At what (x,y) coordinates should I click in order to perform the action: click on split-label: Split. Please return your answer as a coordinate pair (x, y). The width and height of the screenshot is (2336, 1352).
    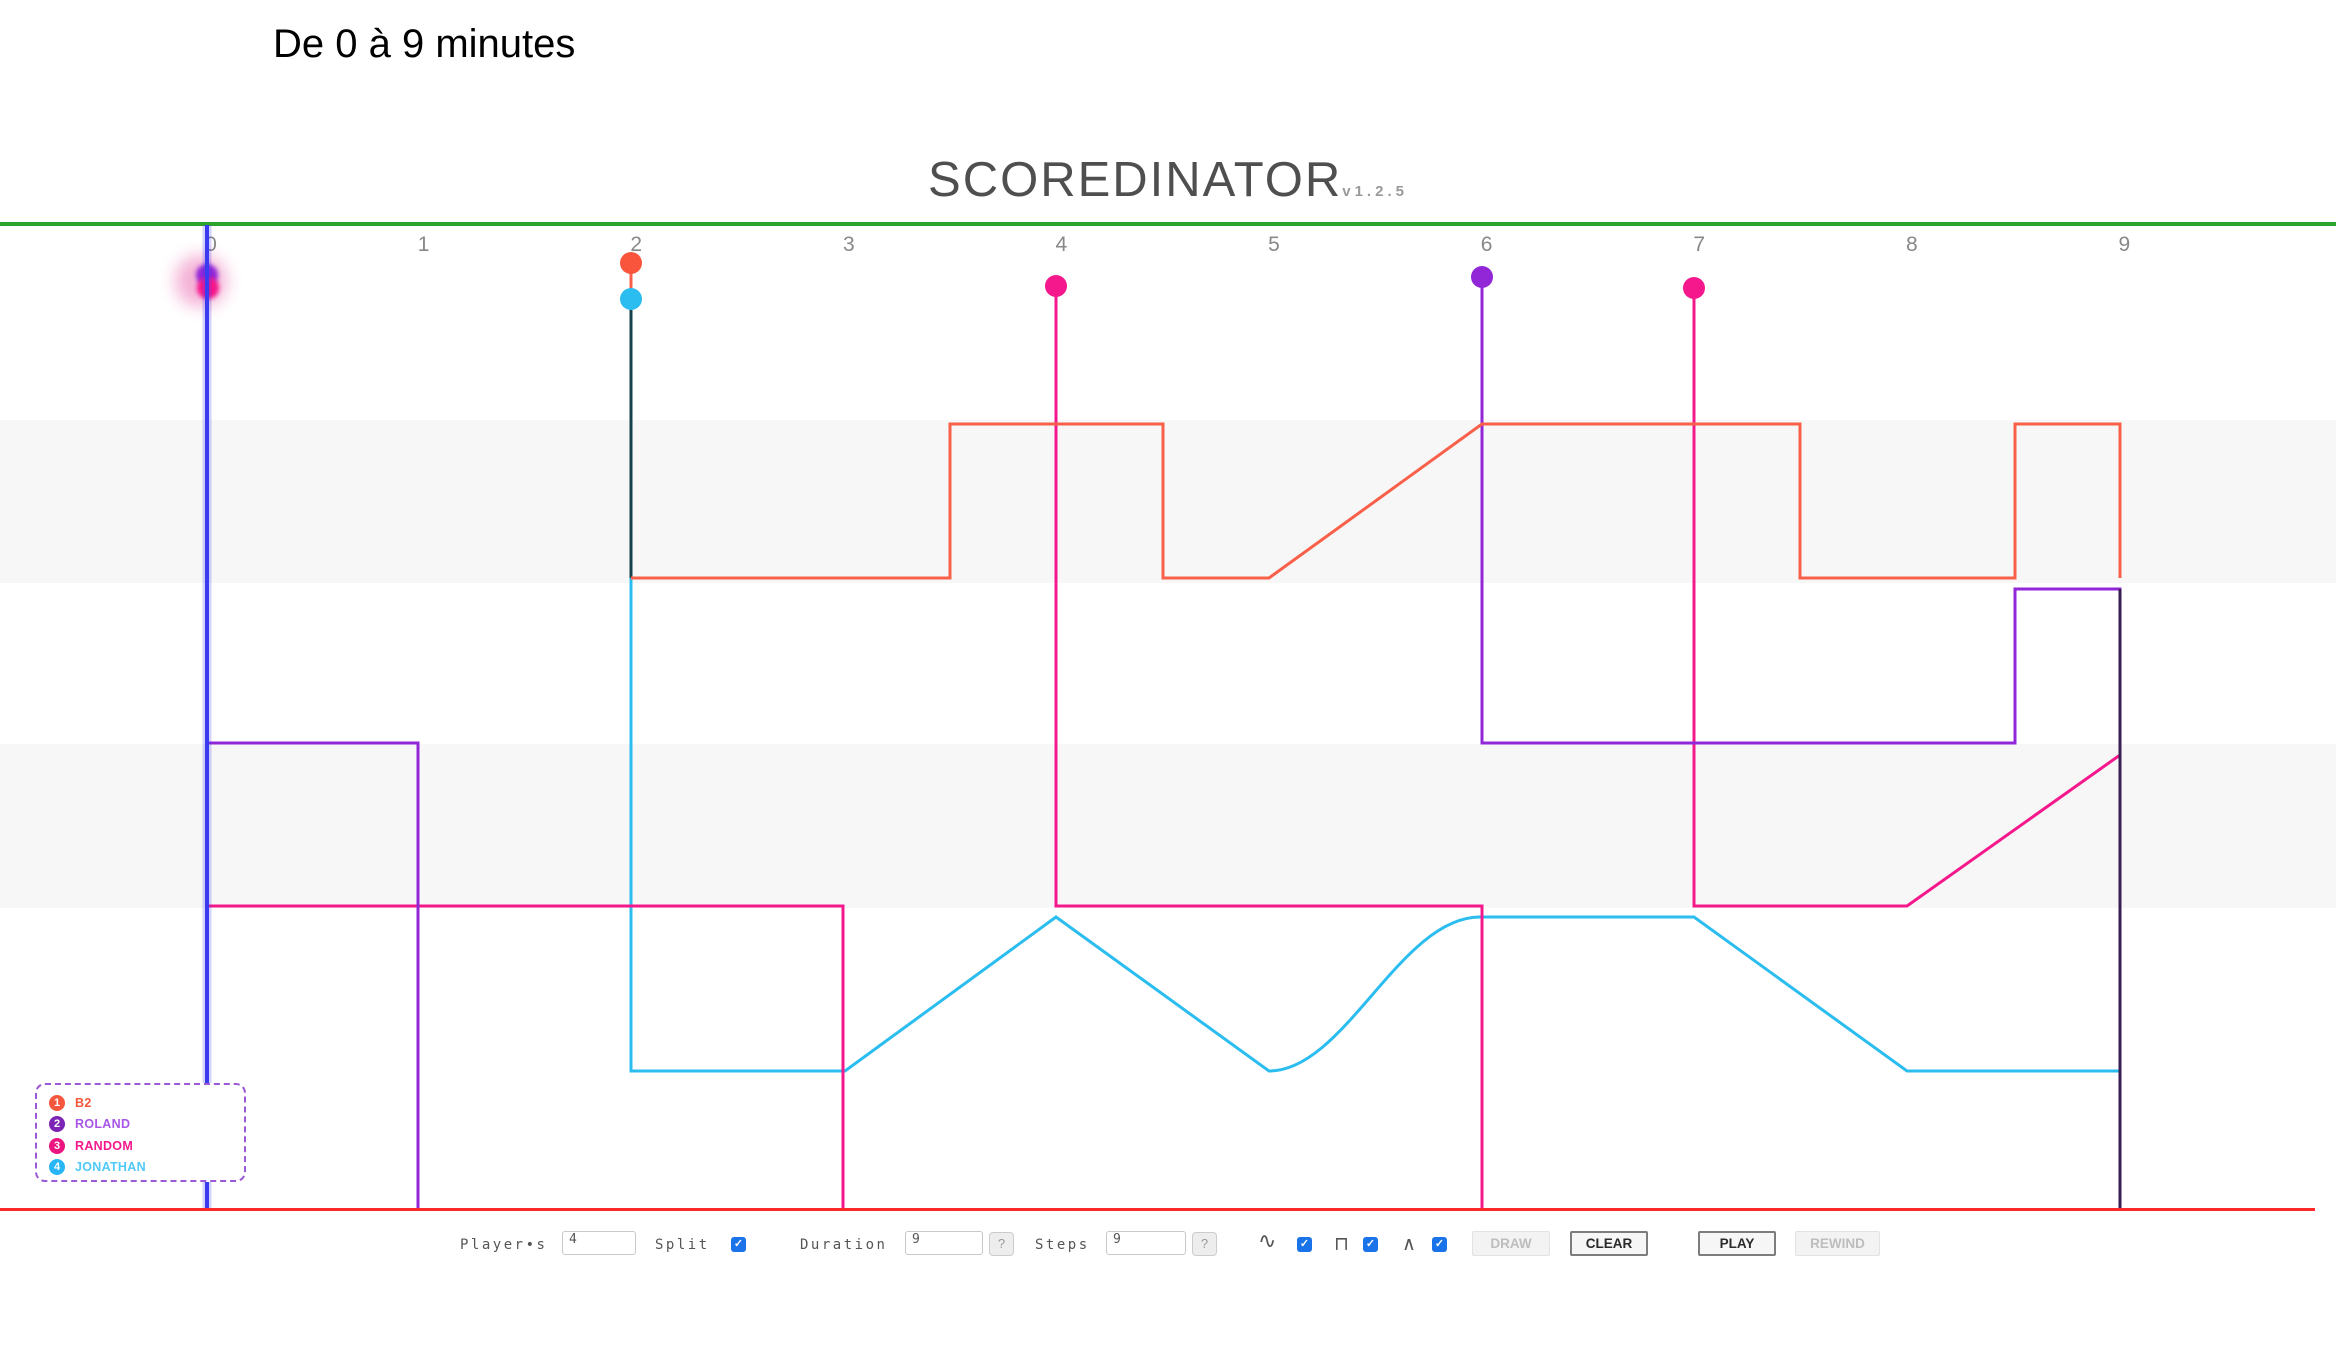
    Looking at the image, I should click on (682, 1245).